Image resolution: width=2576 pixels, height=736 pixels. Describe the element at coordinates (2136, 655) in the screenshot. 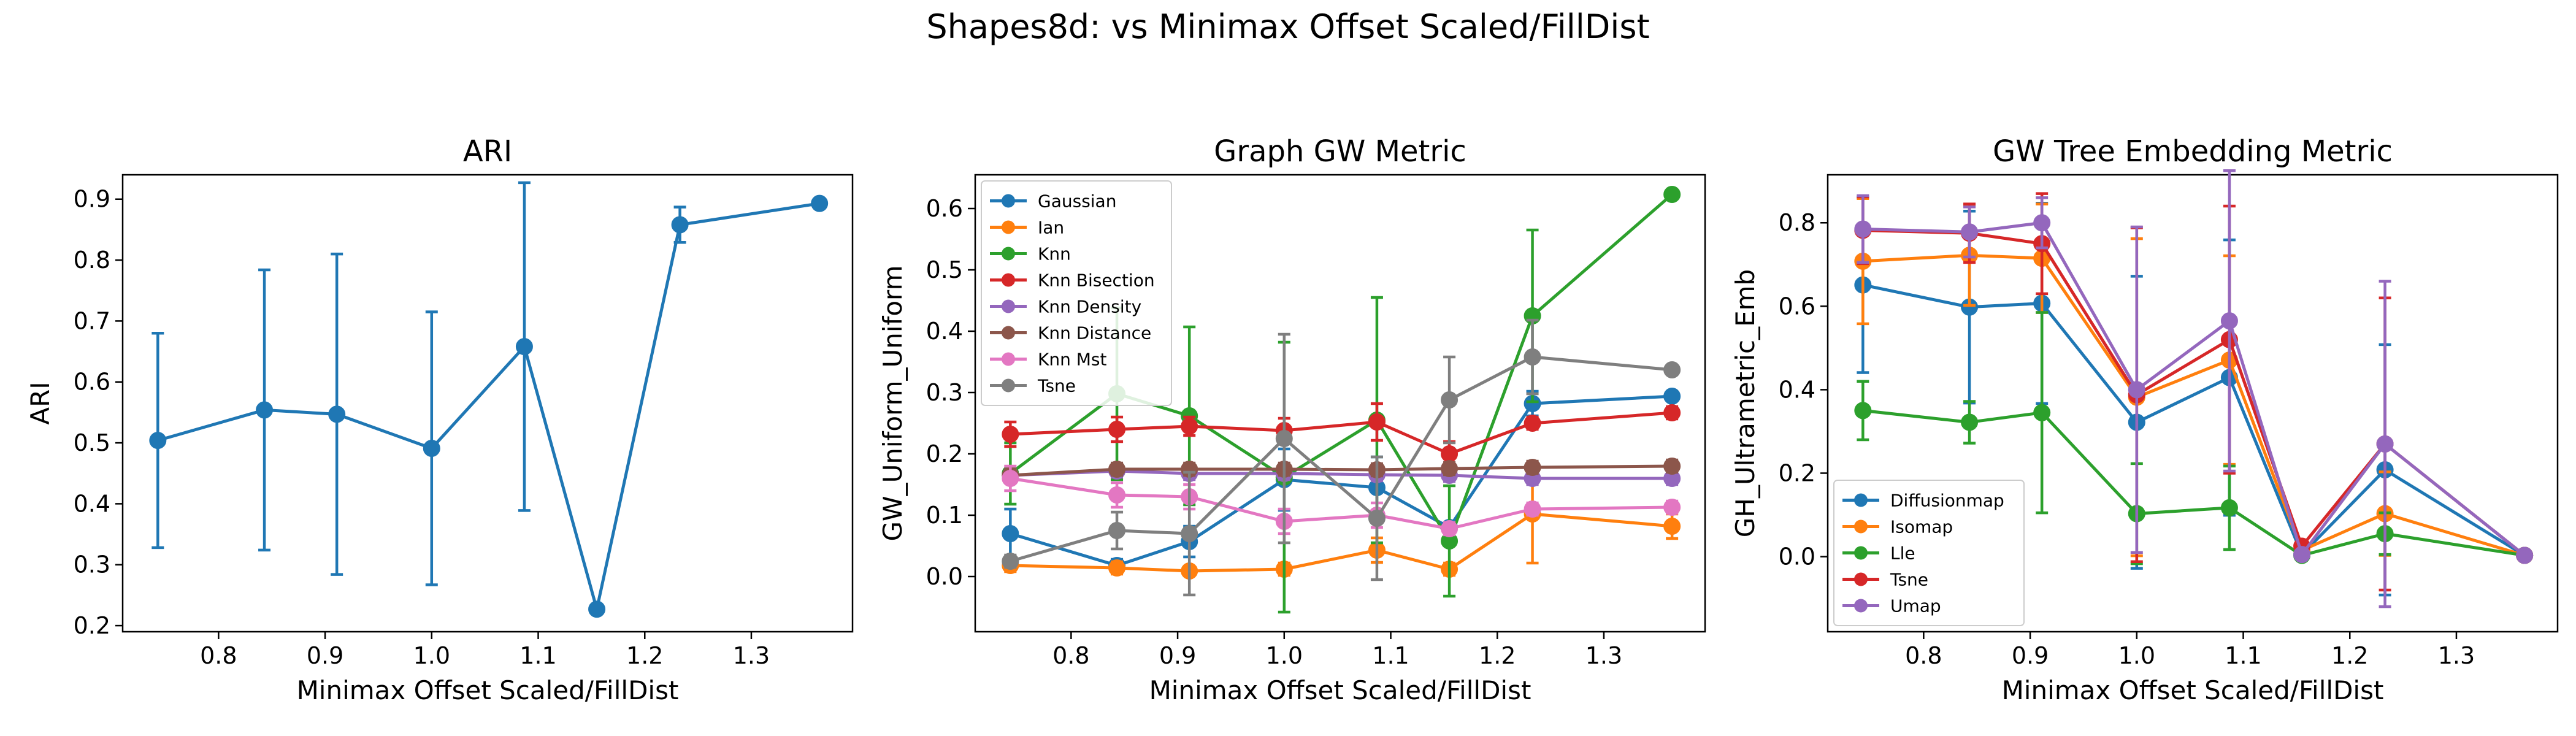

I see `x-tick-label: 1.0` at that location.